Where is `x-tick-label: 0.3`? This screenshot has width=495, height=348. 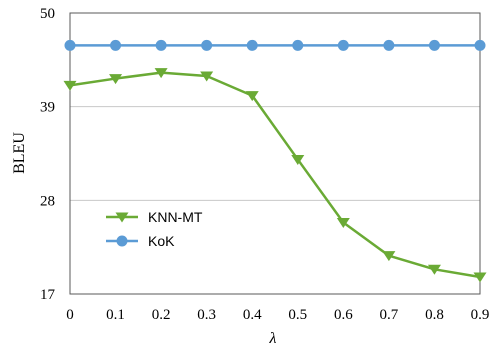 x-tick-label: 0.3 is located at coordinates (206, 315).